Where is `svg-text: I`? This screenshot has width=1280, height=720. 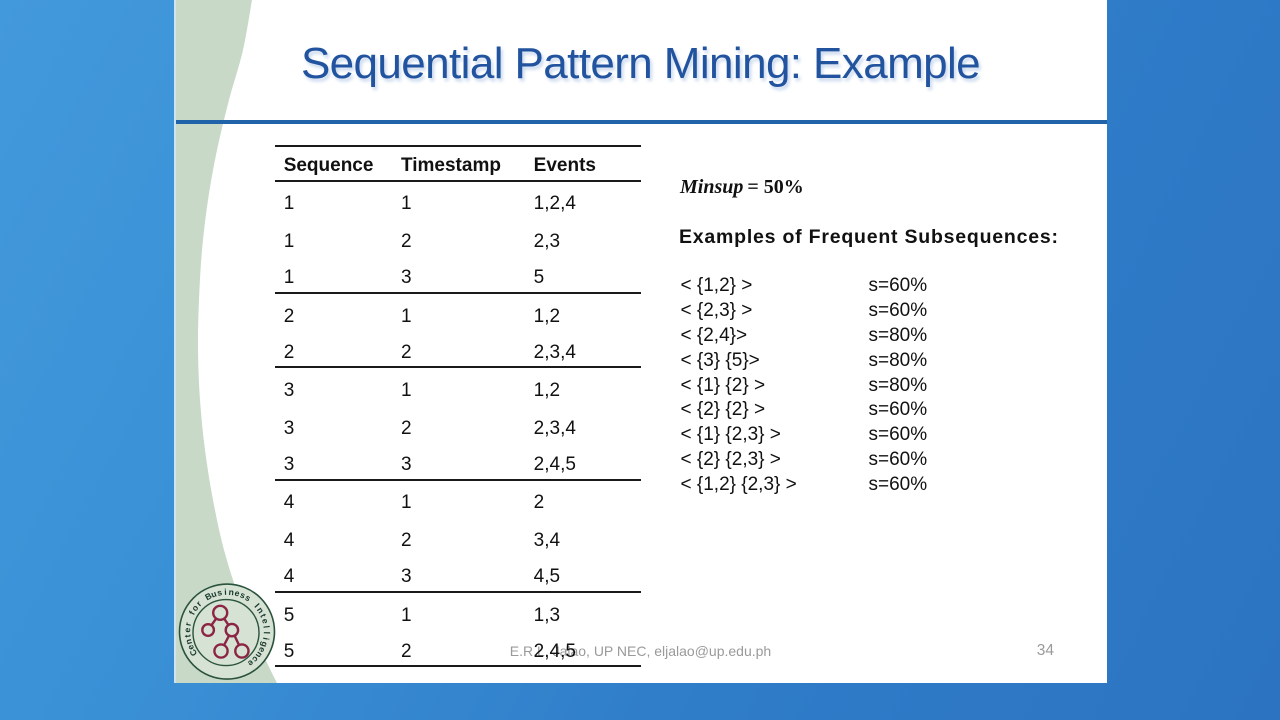 svg-text: I is located at coordinates (256, 605).